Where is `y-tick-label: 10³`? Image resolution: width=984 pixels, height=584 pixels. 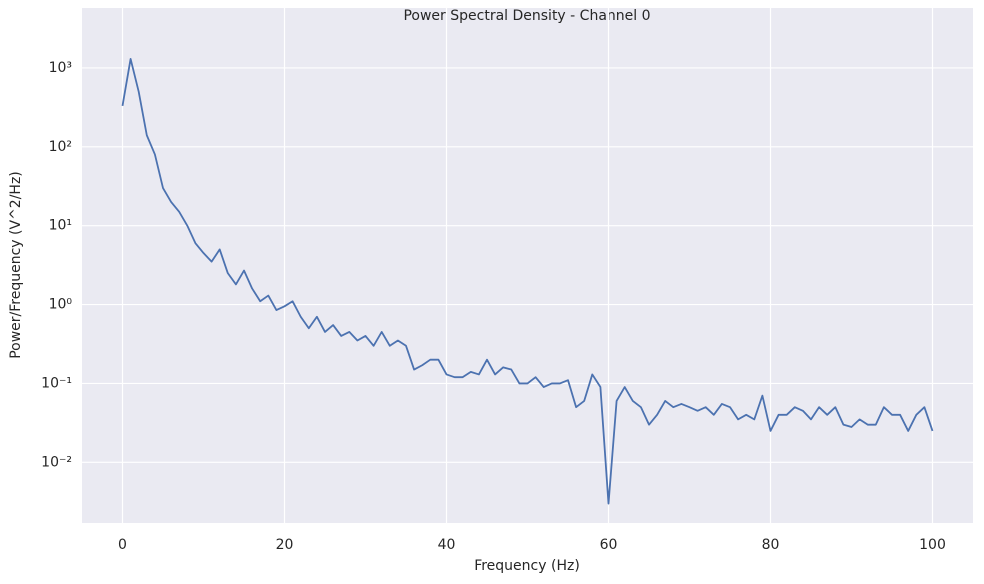 y-tick-label: 10³ is located at coordinates (60, 68).